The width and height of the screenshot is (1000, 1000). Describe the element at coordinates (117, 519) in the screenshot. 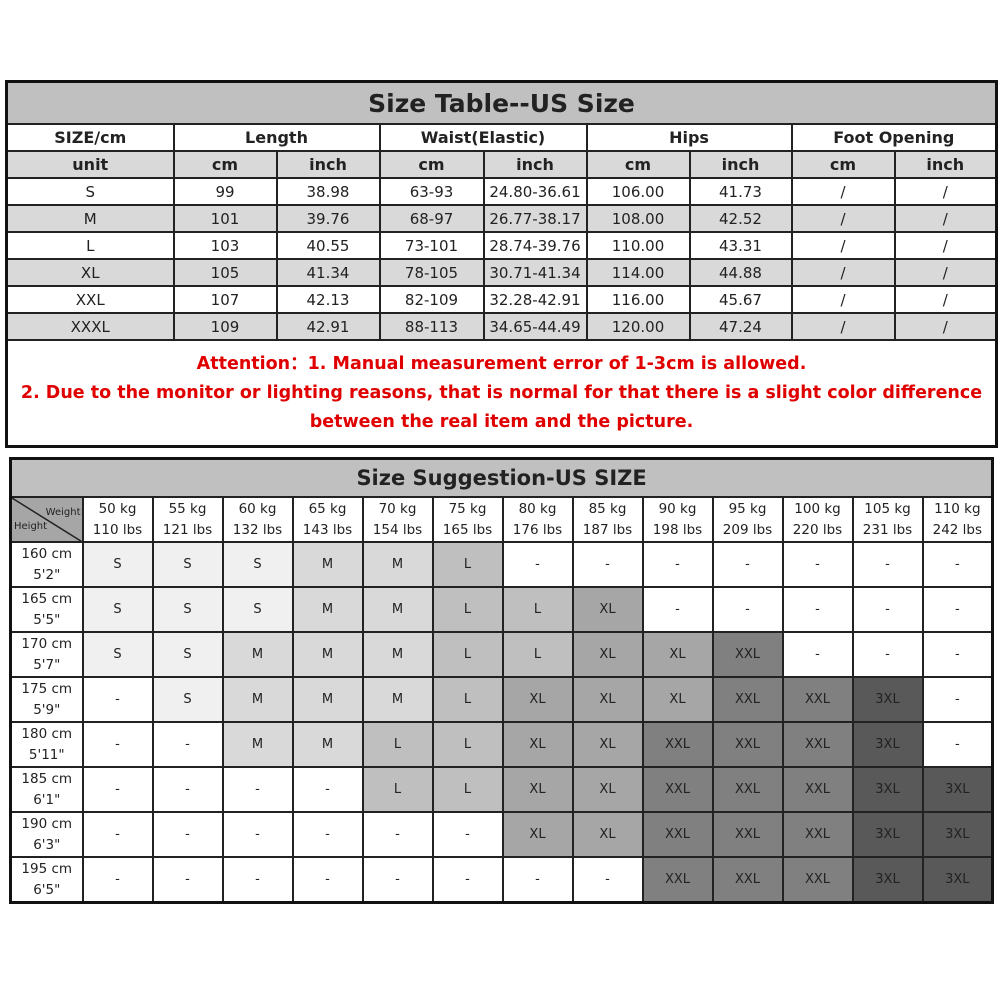

I see `weight-header: 50 kg 110 lbs` at that location.